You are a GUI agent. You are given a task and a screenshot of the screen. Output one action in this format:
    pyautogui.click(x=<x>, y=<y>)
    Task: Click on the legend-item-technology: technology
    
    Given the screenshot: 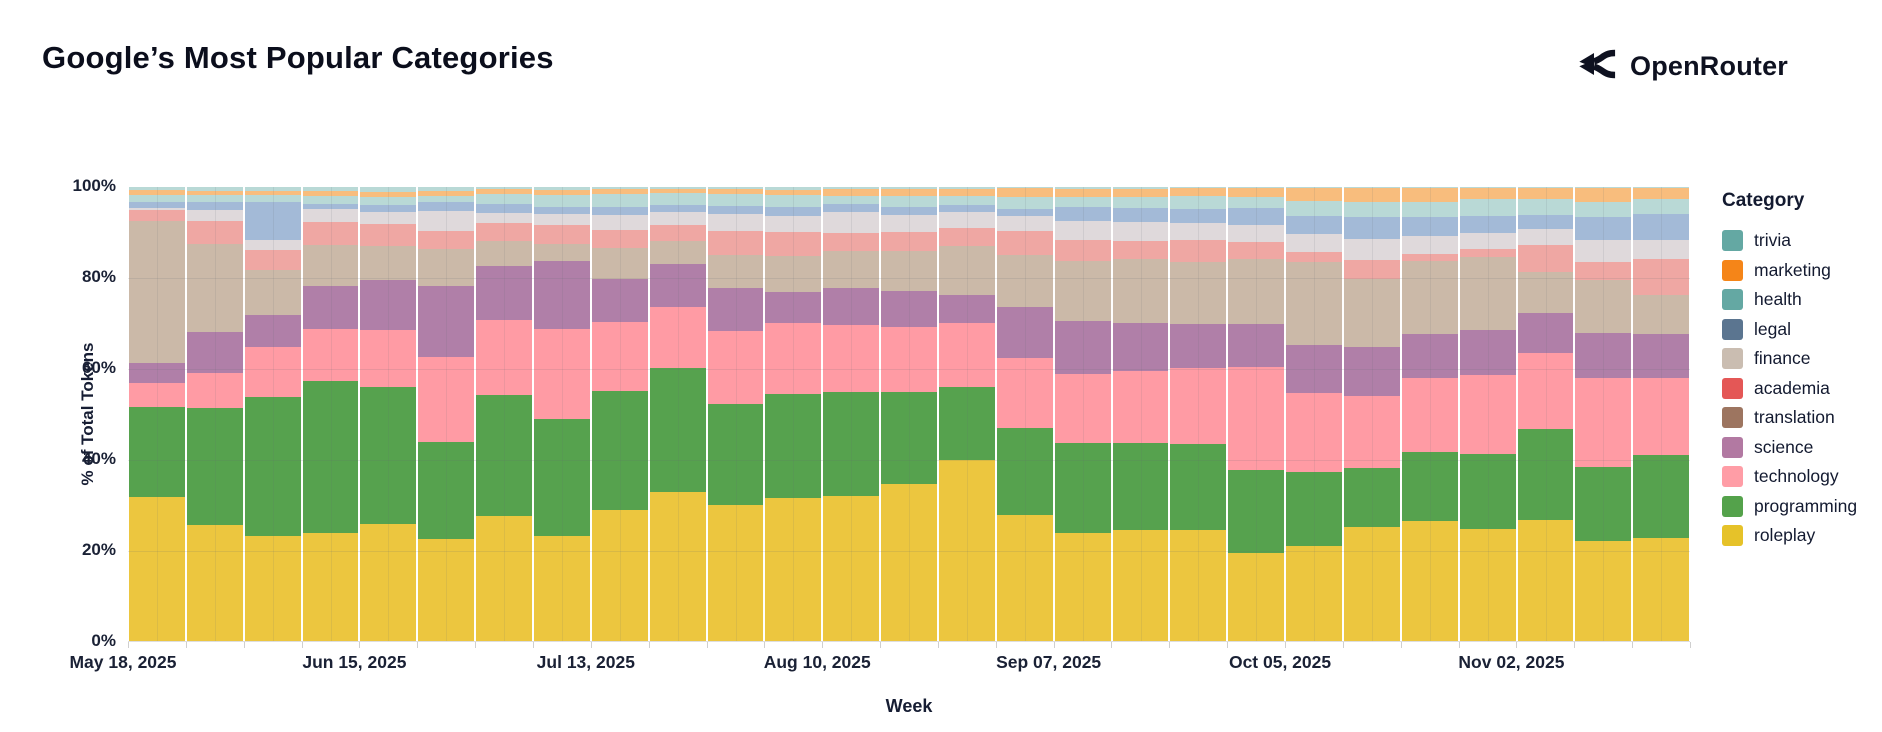 What is the action you would take?
    pyautogui.click(x=1789, y=477)
    